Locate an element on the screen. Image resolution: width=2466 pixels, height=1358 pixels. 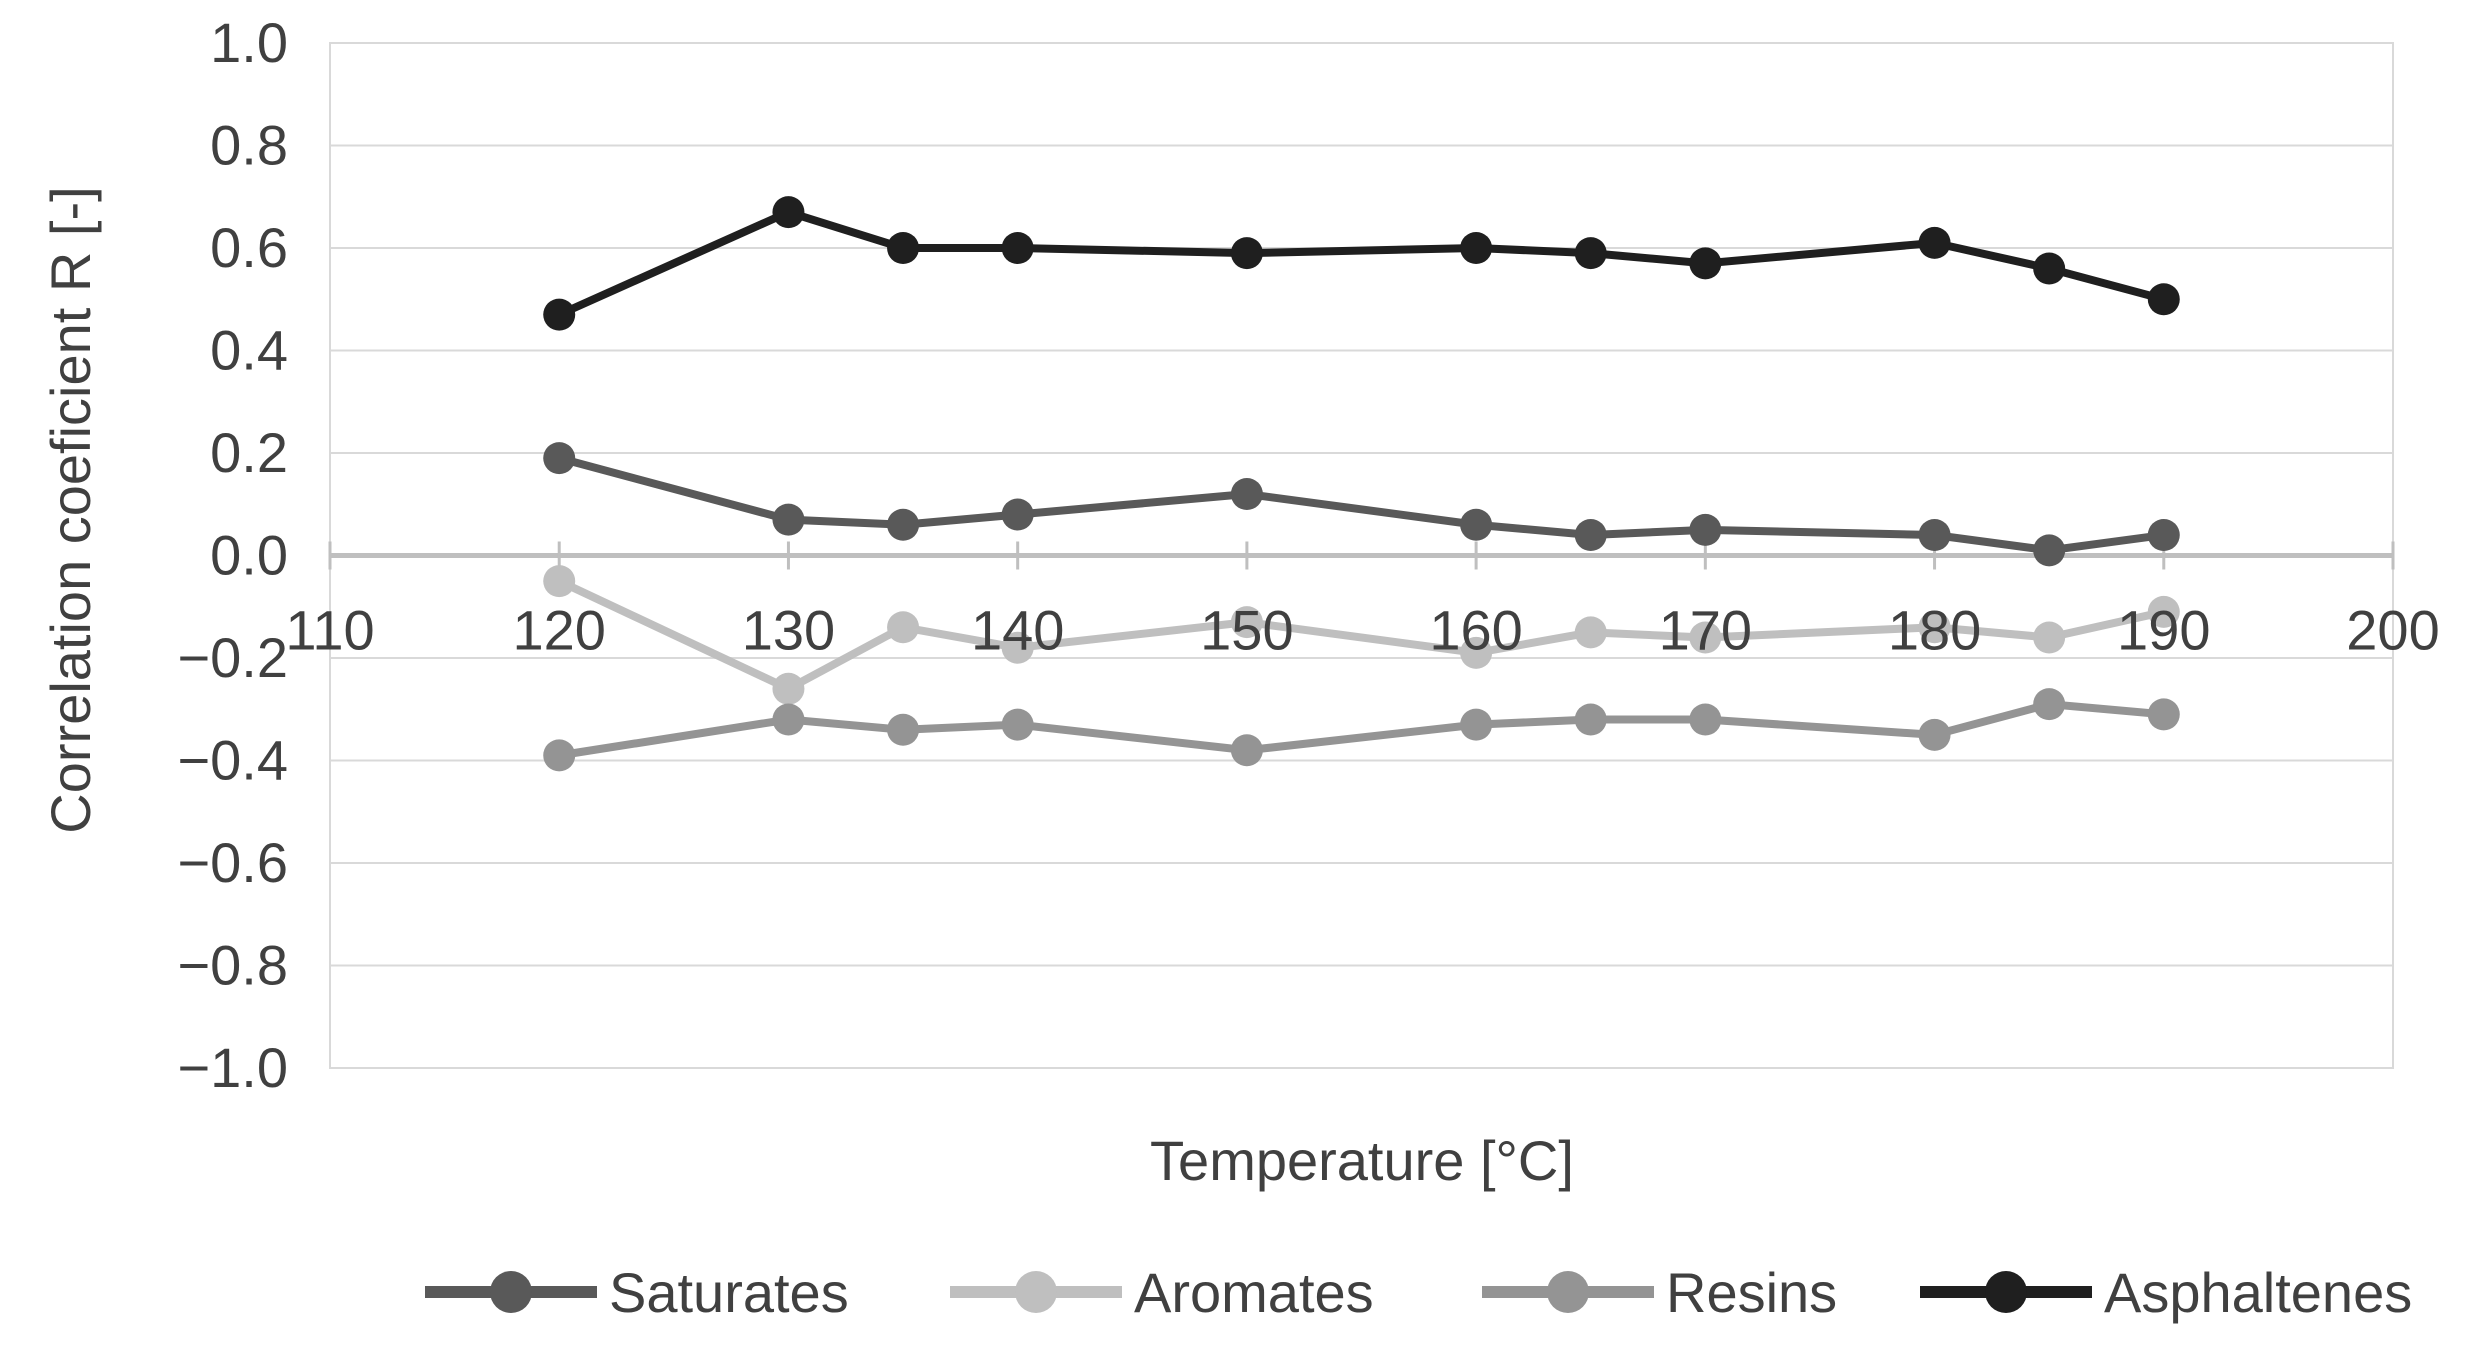
y-tick-label-0.4: 0.4 is located at coordinates (249, 350).